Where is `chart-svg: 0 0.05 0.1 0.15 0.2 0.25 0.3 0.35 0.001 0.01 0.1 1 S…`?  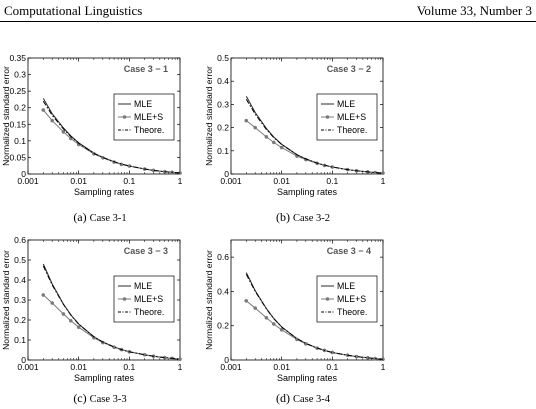
chart-svg: 0 0.05 0.1 0.15 0.2 0.25 0.3 0.35 0.001 0.01 0.1 1 S… is located at coordinates (92, 125).